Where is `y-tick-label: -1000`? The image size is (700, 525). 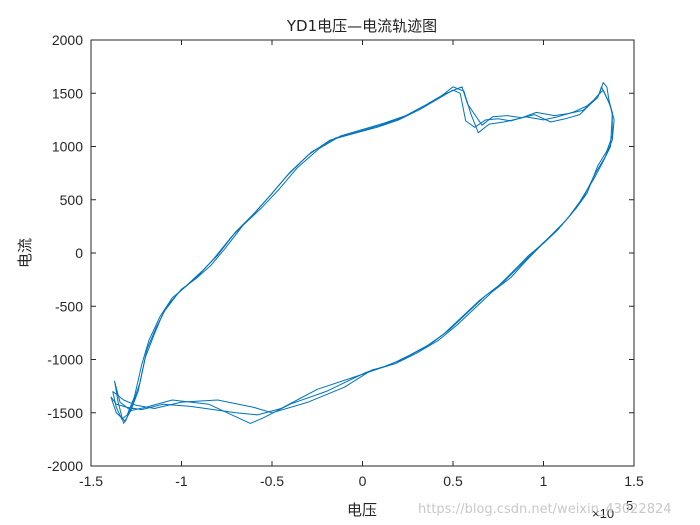
y-tick-label: -1000 is located at coordinates (65, 360).